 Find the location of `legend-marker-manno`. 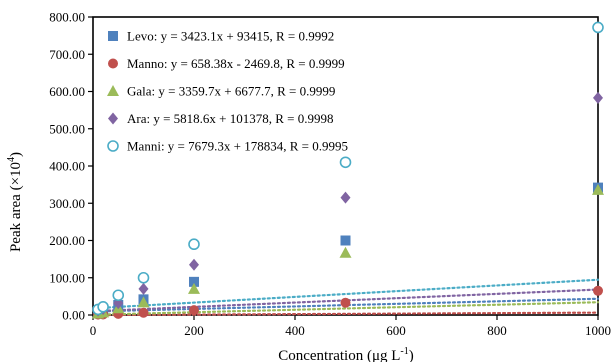

legend-marker-manno is located at coordinates (113, 63).